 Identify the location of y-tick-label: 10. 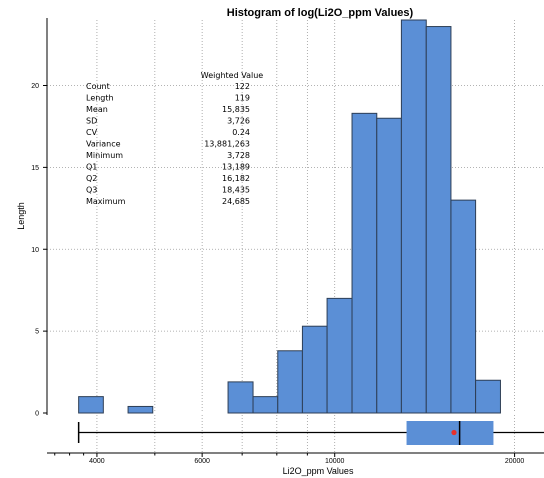
(35, 250).